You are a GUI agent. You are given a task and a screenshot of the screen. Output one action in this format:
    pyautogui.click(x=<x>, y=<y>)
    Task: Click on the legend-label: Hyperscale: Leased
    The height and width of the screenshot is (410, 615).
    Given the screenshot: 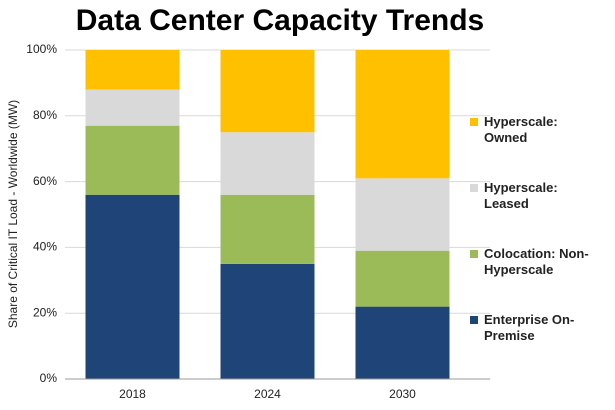 What is the action you would take?
    pyautogui.click(x=521, y=195)
    